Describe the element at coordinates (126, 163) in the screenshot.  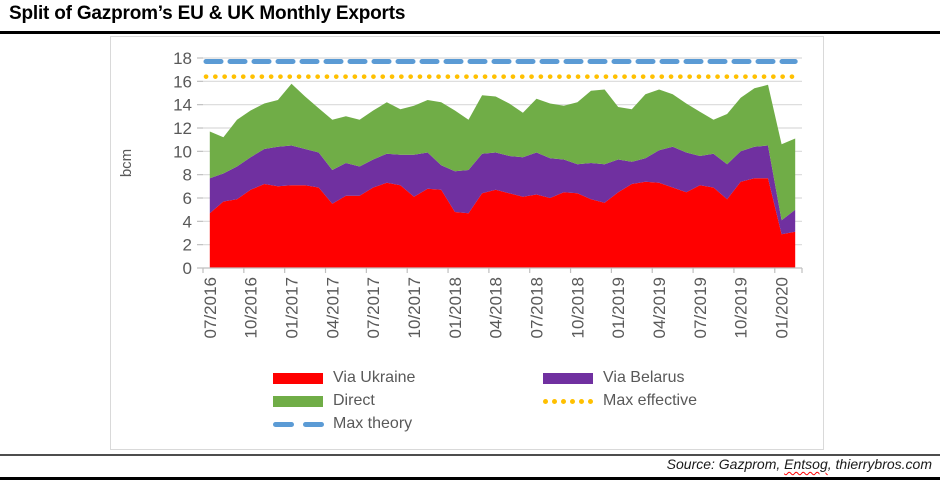
I see `y-axis-title: bcm` at that location.